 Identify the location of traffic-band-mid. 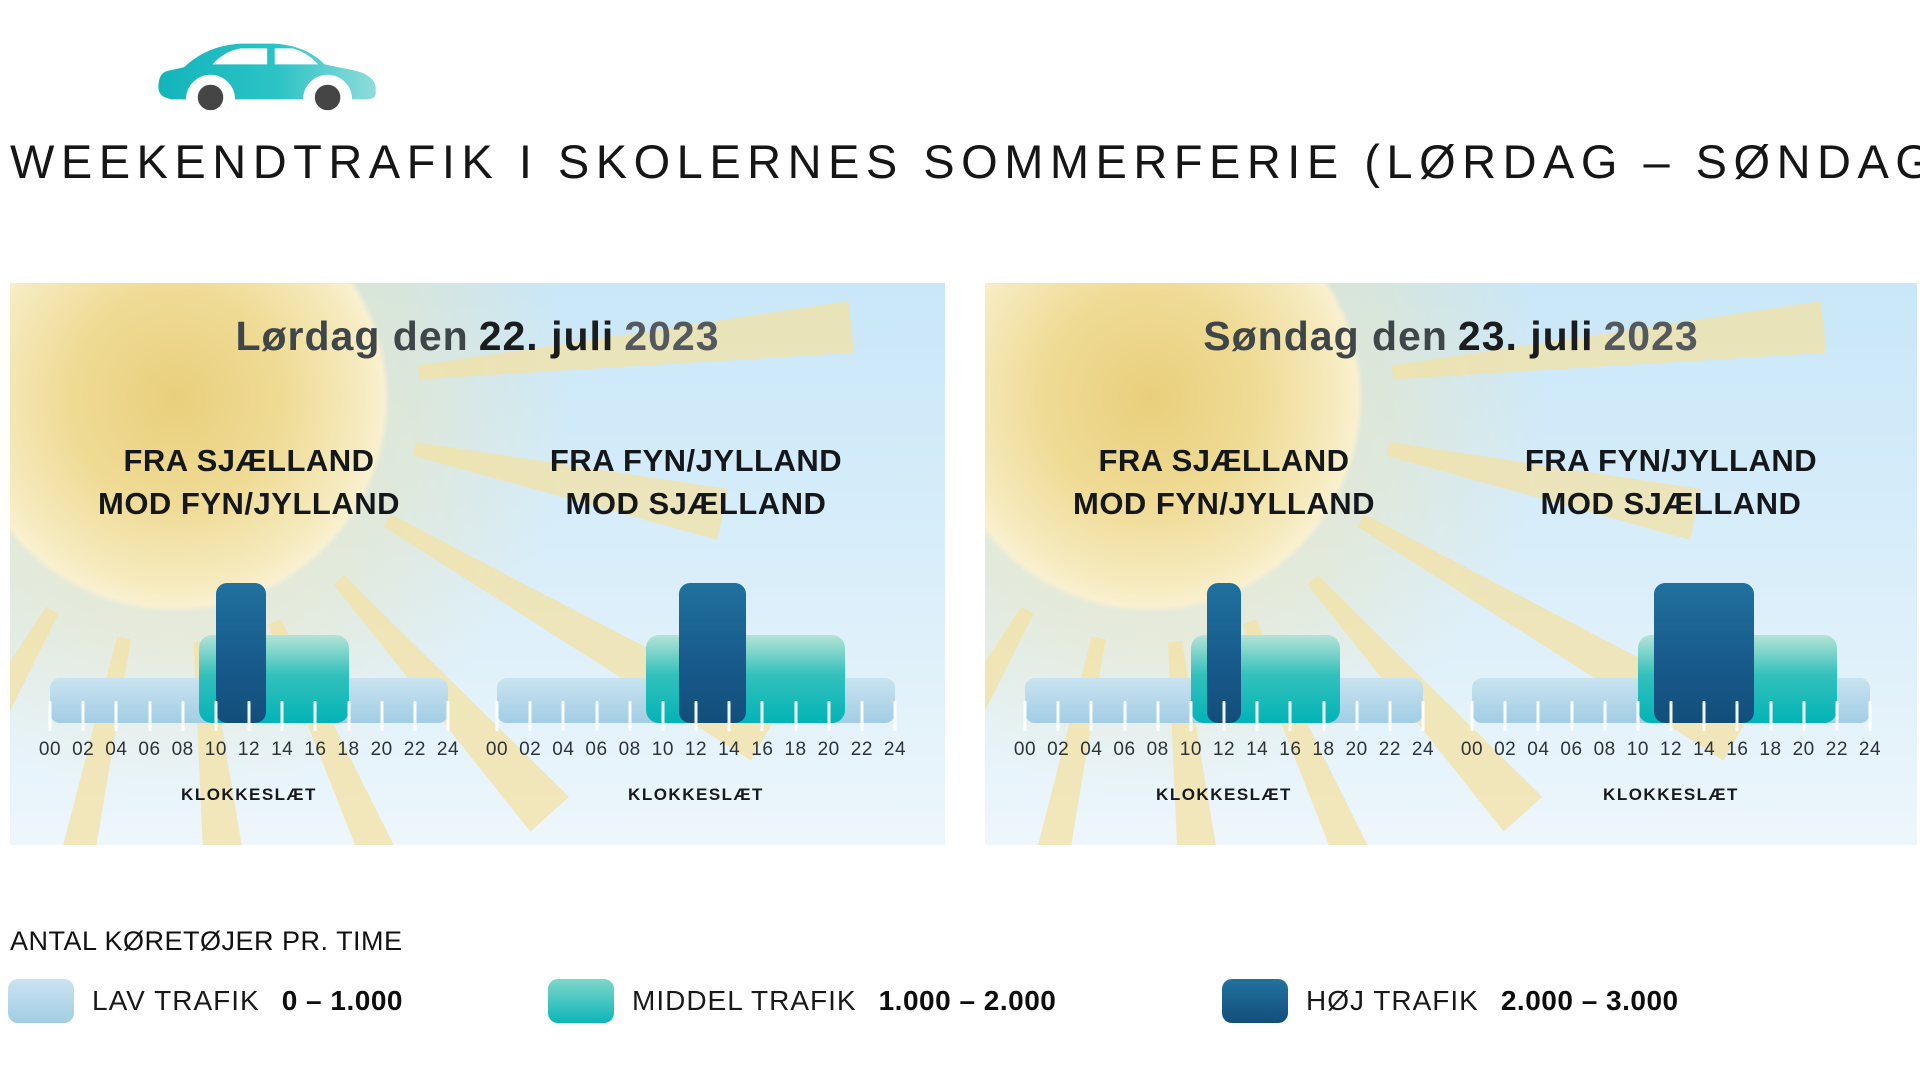
(746, 679).